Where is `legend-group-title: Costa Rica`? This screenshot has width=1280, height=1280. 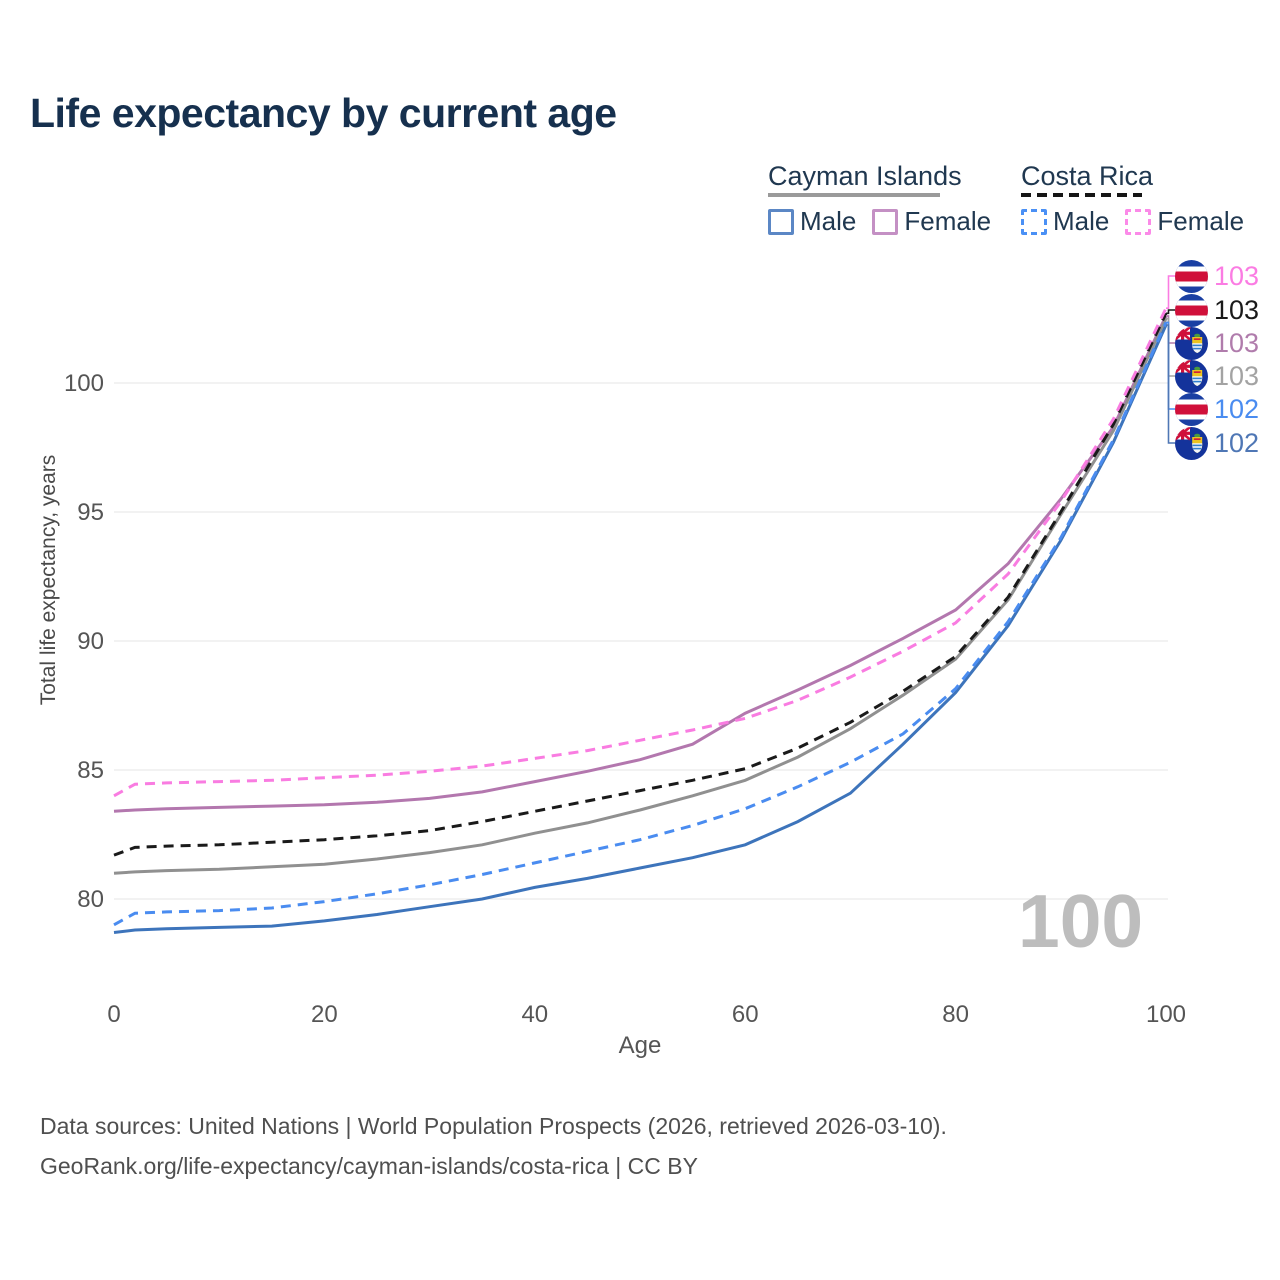
legend-group-title: Costa Rica is located at coordinates (1087, 176).